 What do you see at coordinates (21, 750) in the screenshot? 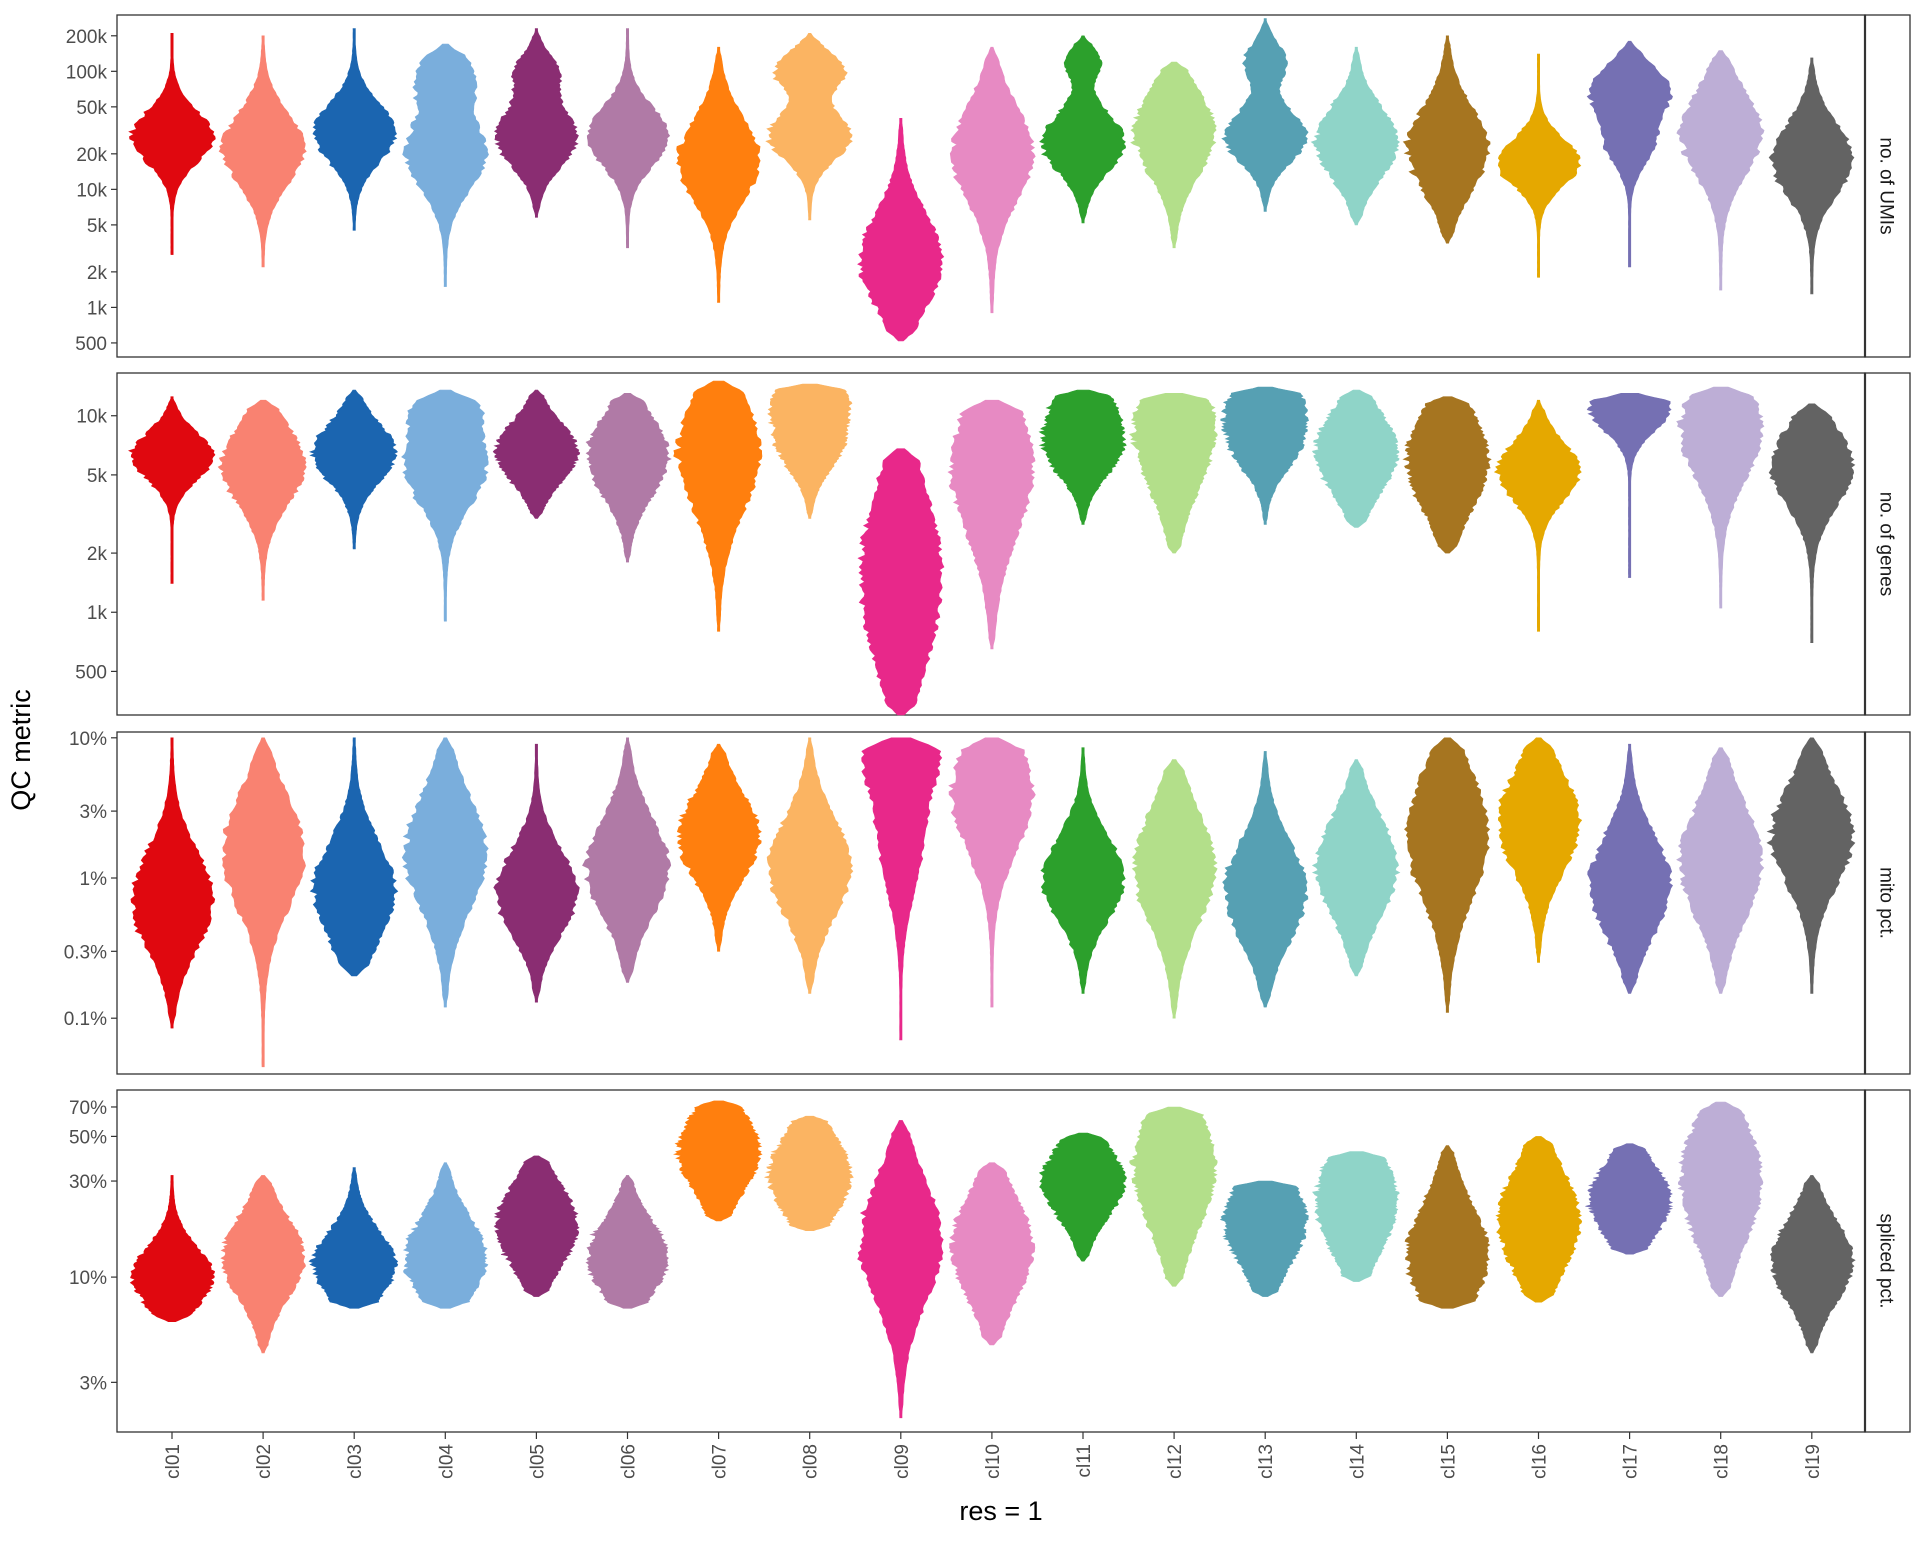
I see `y-axis-title: QC metric` at bounding box center [21, 750].